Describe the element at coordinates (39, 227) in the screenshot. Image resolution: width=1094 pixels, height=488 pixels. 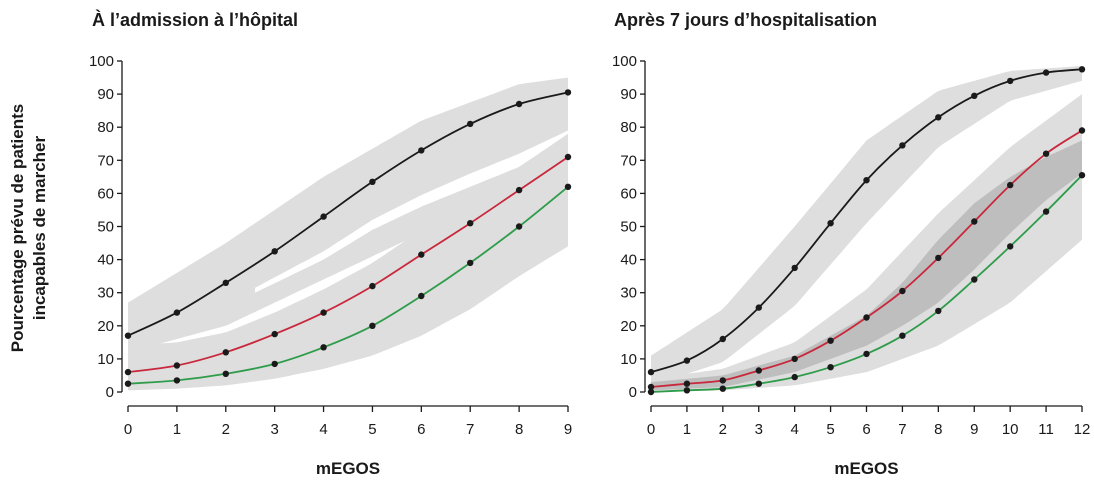
I see `y-axis-label-line2: incapables de marcher` at that location.